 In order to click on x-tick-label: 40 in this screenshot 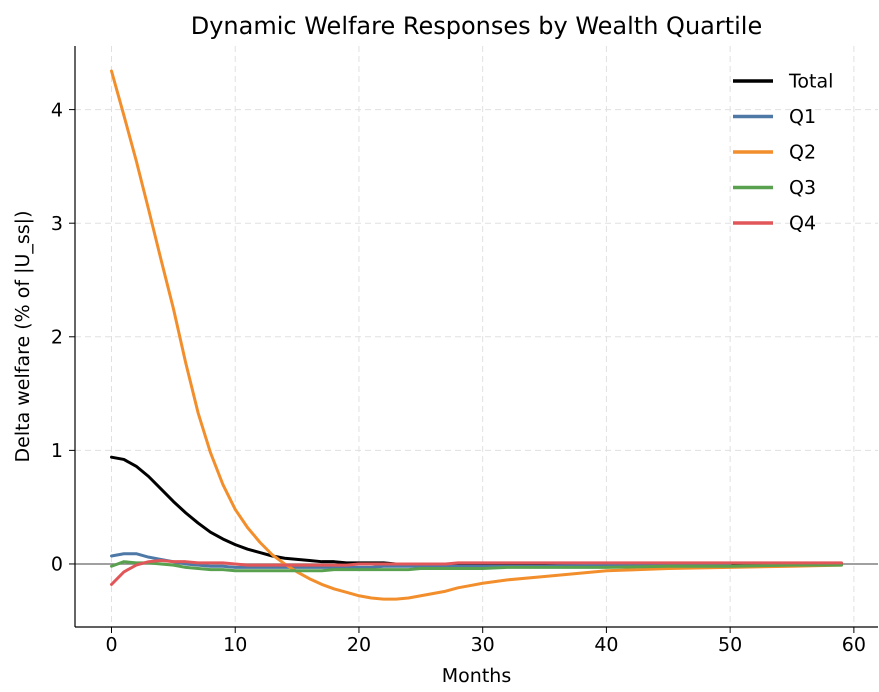, I will do `click(606, 645)`.